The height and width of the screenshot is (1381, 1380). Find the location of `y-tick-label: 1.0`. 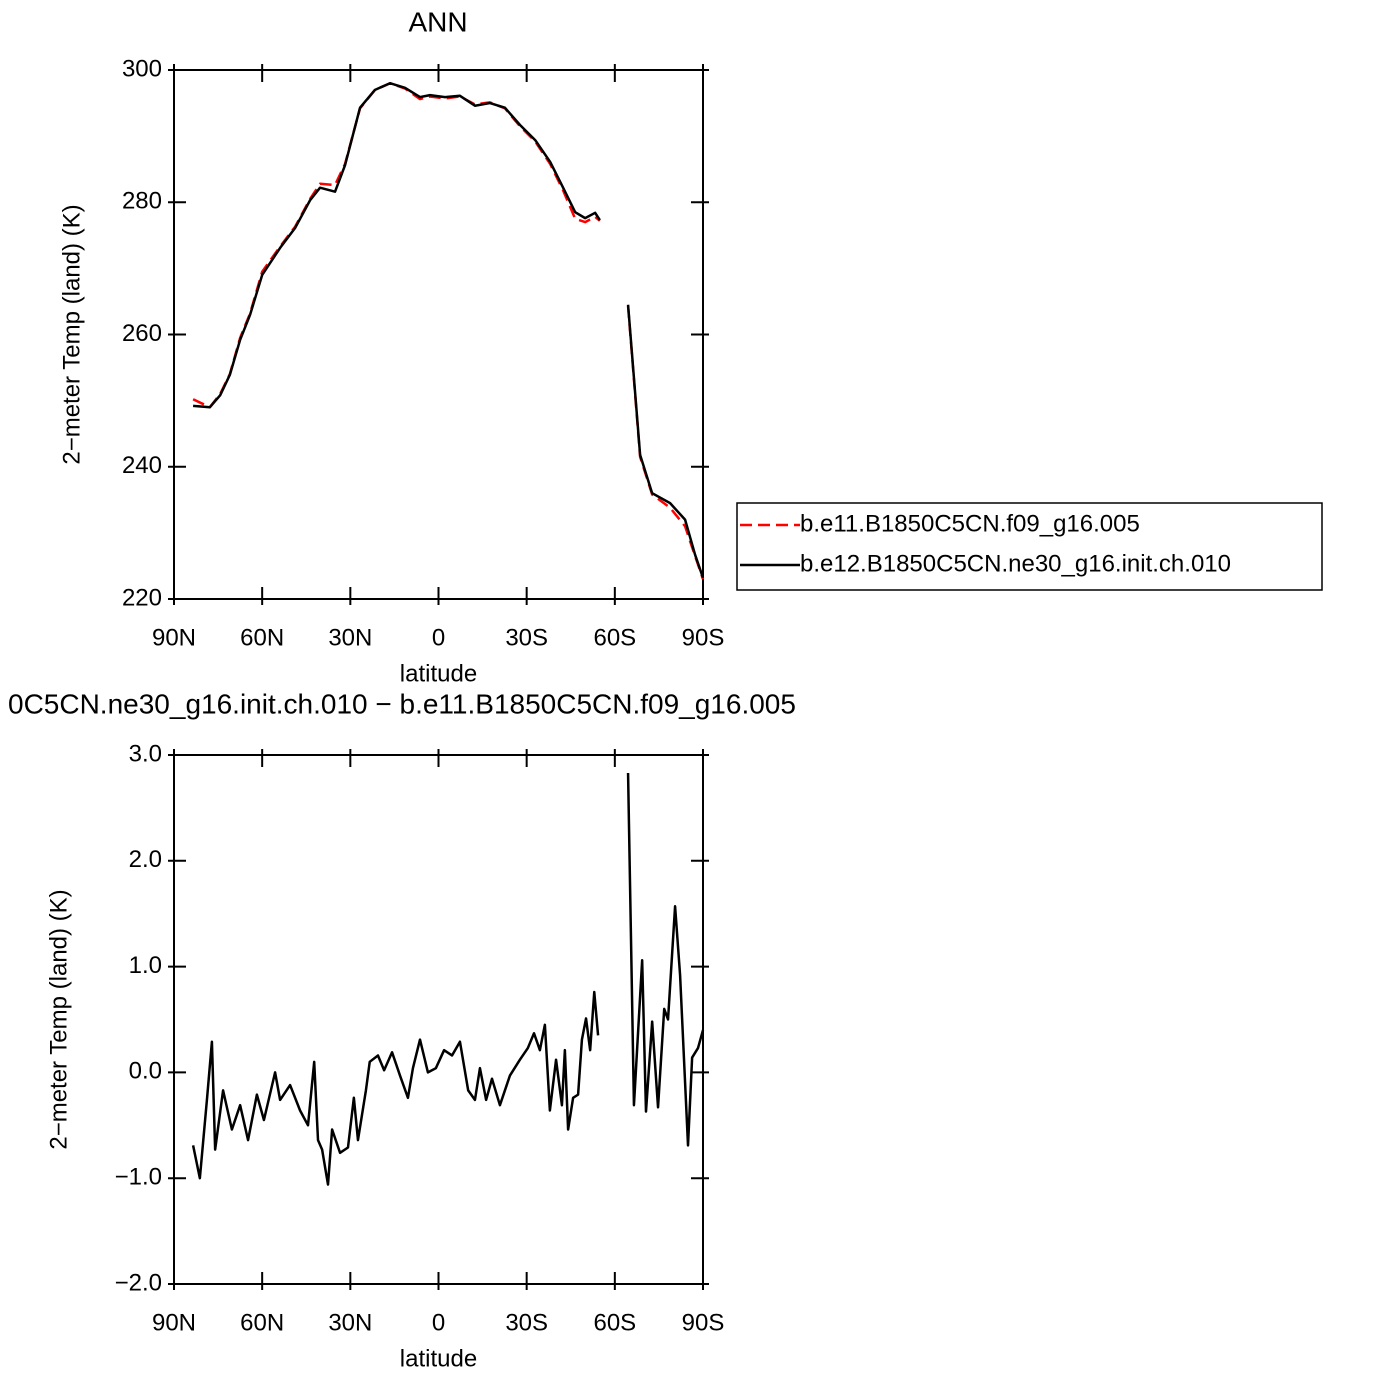

y-tick-label: 1.0 is located at coordinates (145, 965).